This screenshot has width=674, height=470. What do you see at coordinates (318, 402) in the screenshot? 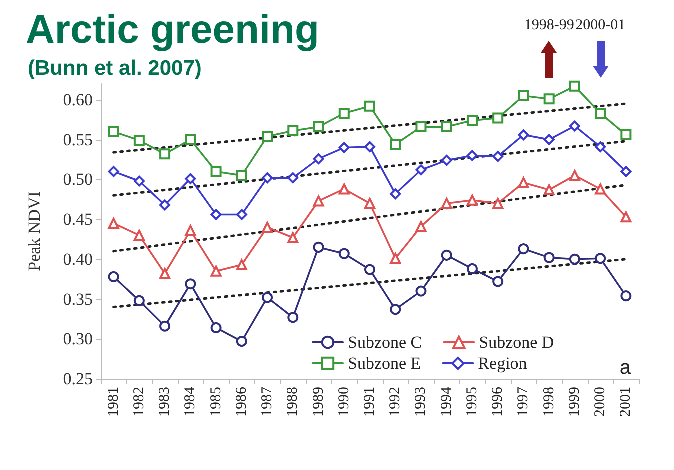
I see `x-tick-label: 1989` at bounding box center [318, 402].